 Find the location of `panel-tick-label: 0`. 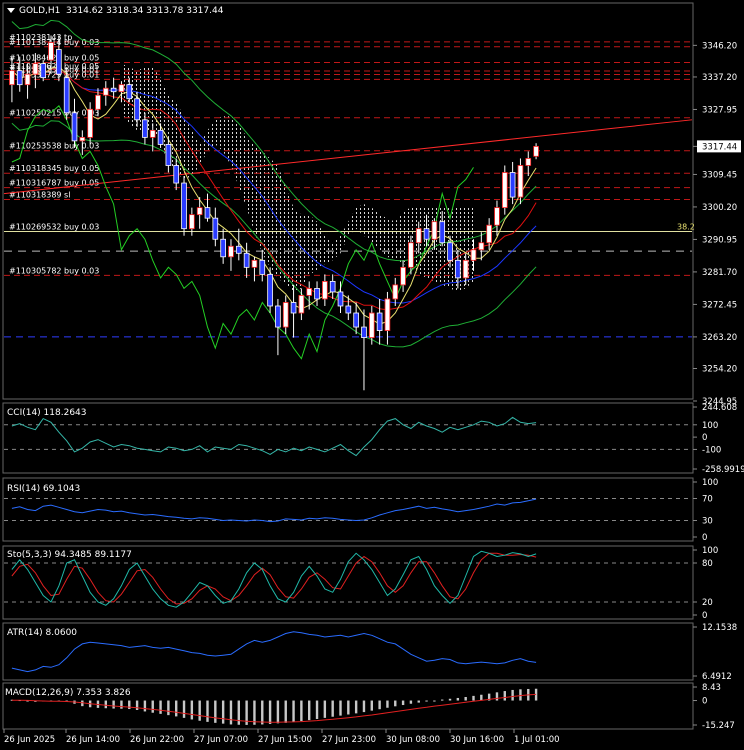

panel-tick-label: 0 is located at coordinates (704, 702).